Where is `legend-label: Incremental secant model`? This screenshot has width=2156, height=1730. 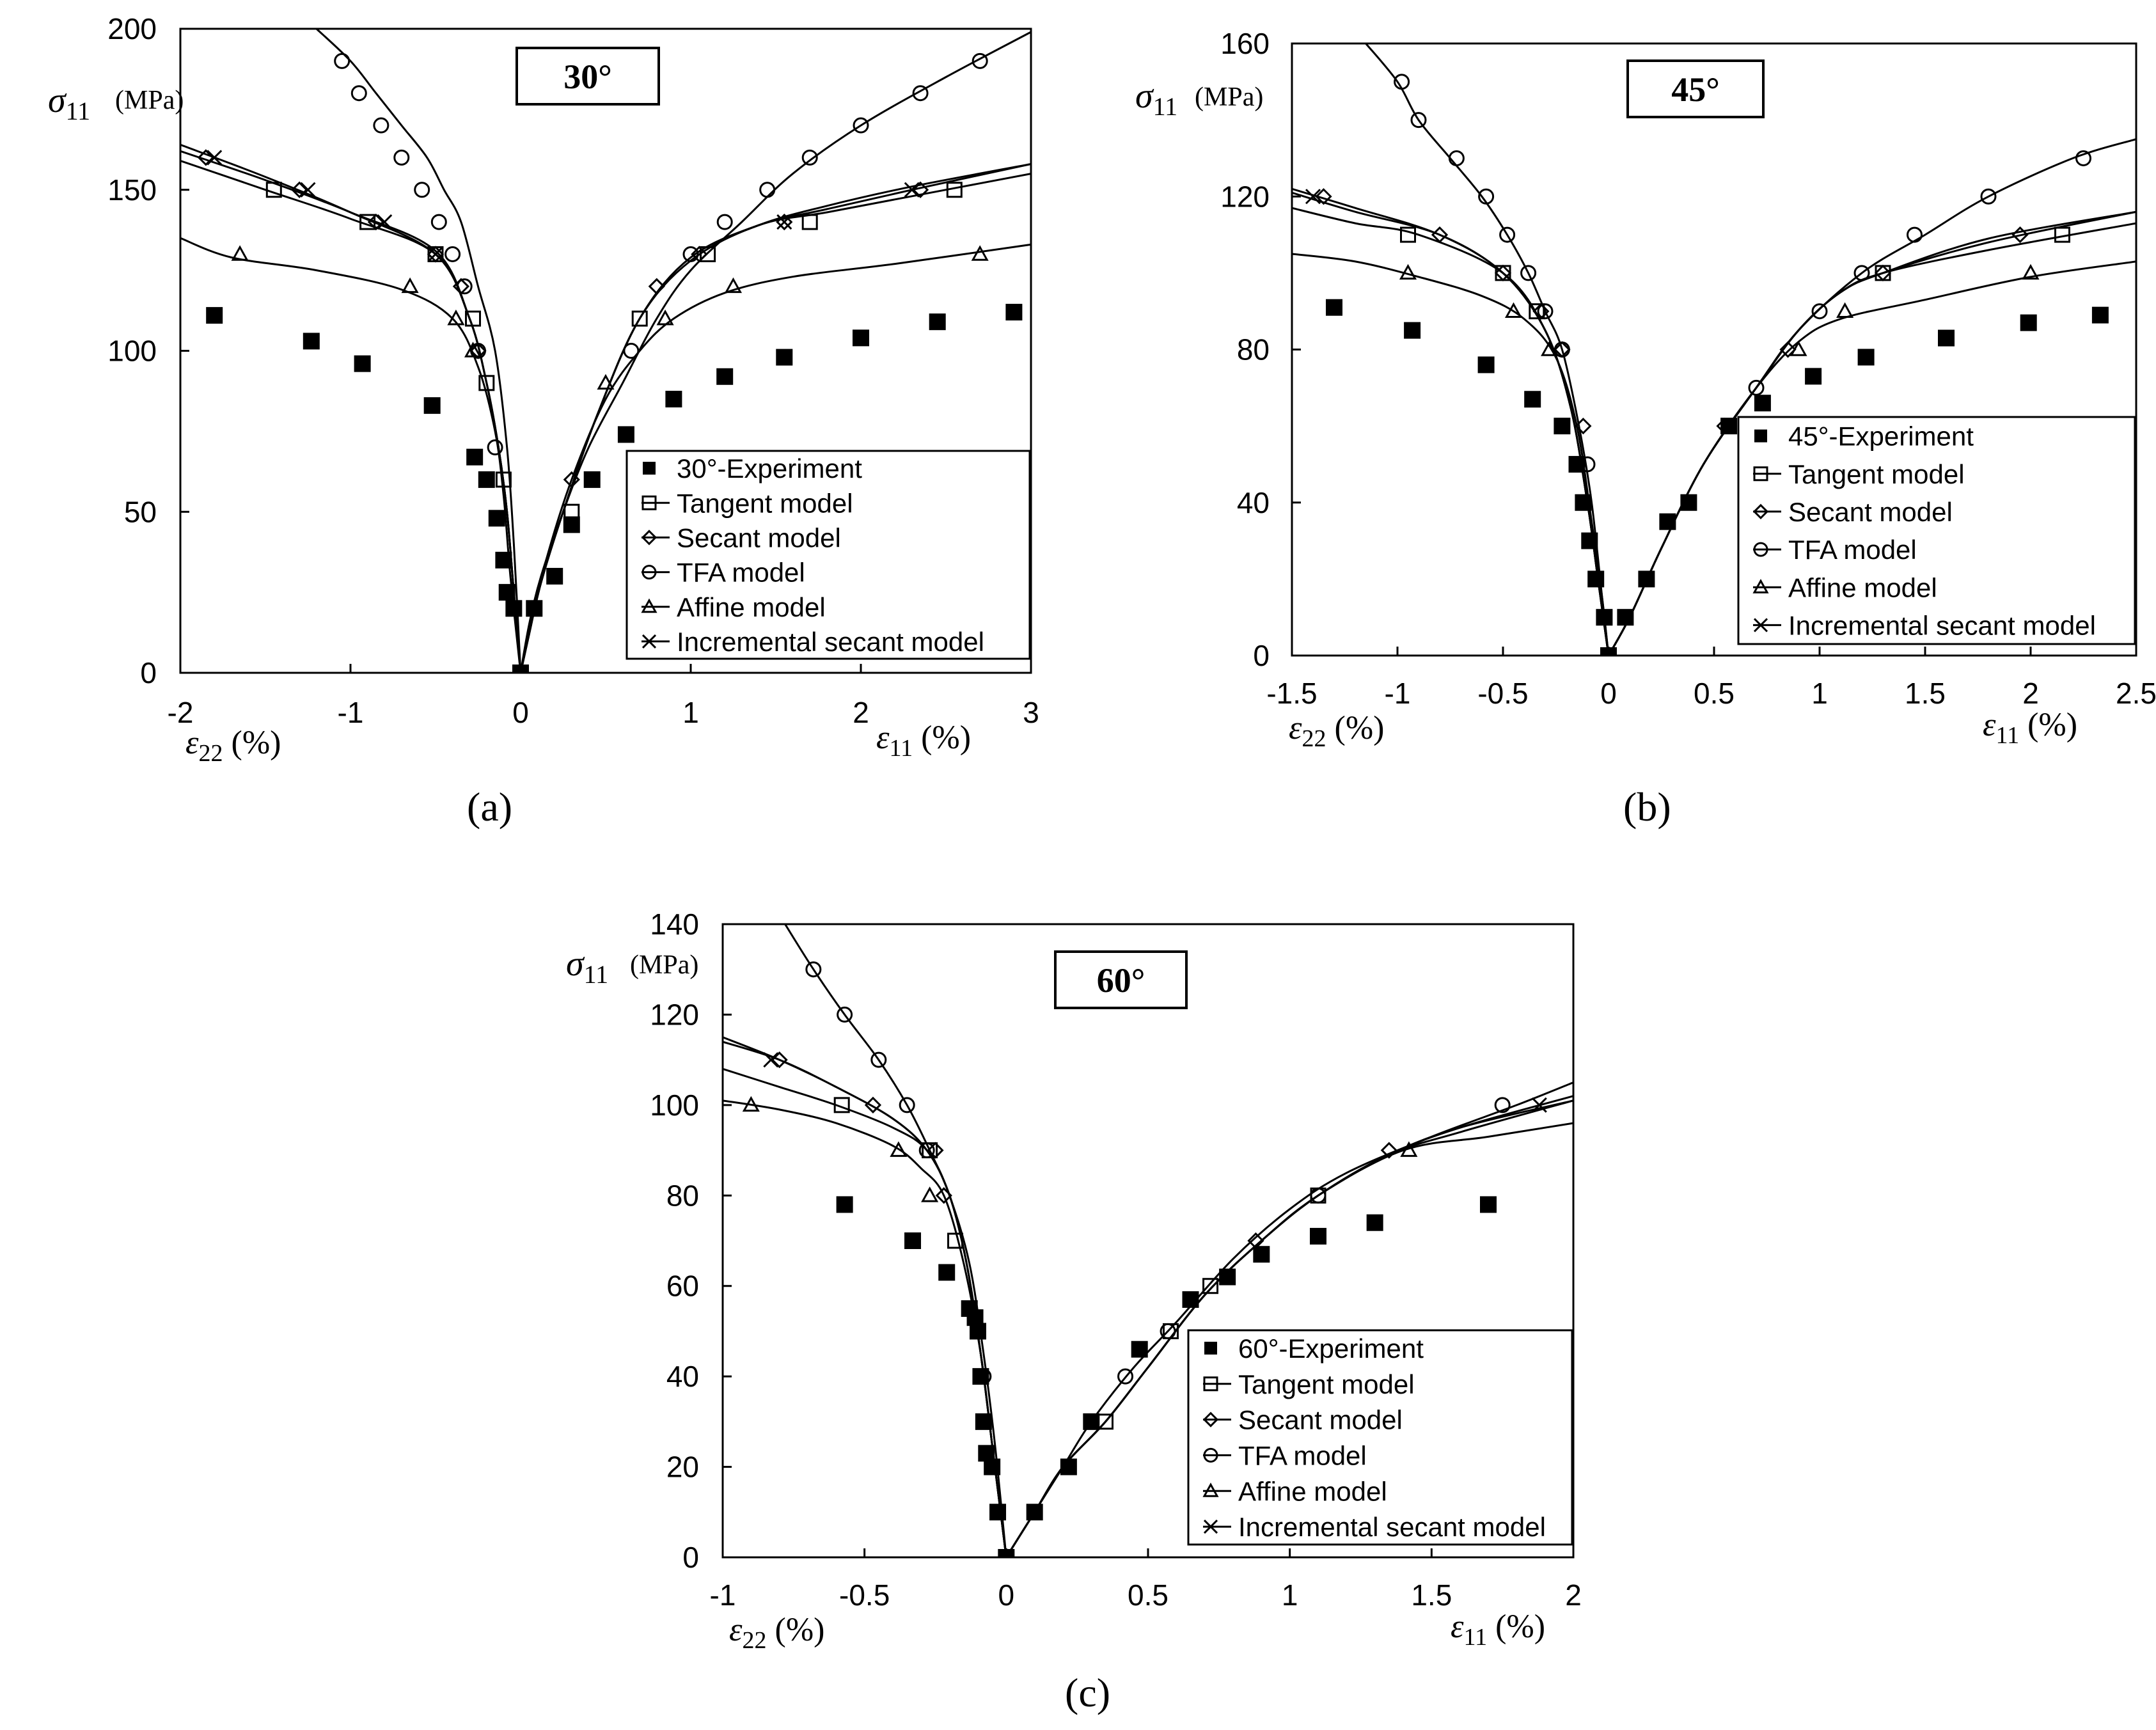 legend-label: Incremental secant model is located at coordinates (830, 642).